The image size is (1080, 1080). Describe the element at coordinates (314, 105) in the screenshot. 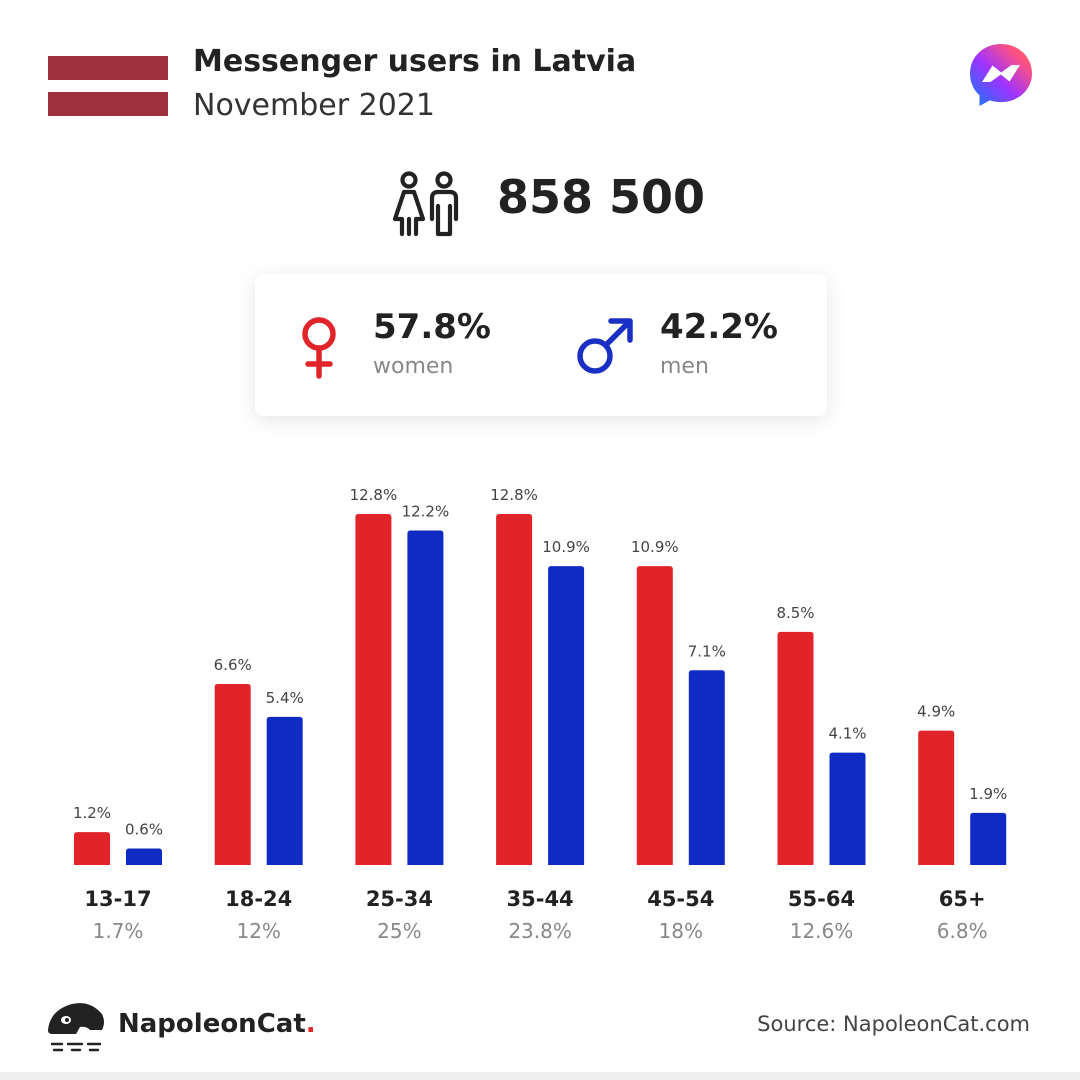

I see `page-subtitle: November 2021` at that location.